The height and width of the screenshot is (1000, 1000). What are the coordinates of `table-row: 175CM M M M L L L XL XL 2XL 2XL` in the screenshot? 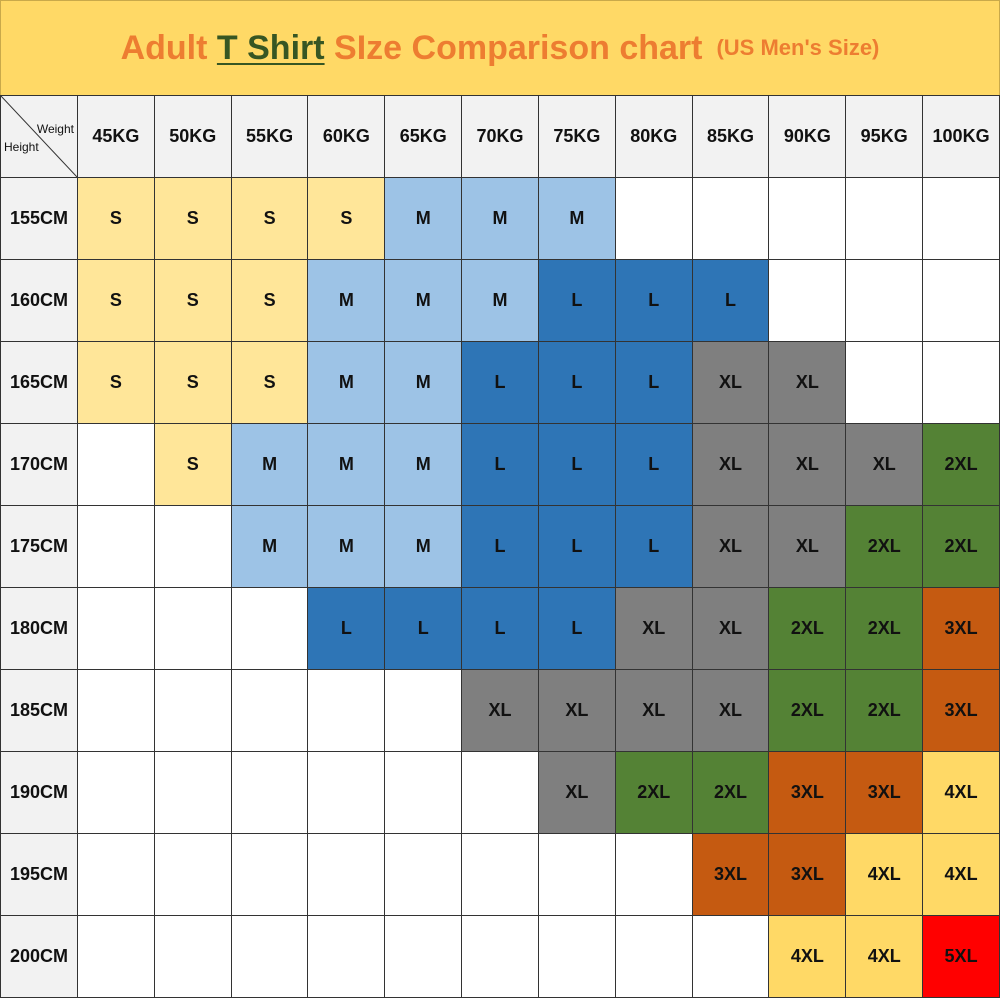 It's located at (500, 546).